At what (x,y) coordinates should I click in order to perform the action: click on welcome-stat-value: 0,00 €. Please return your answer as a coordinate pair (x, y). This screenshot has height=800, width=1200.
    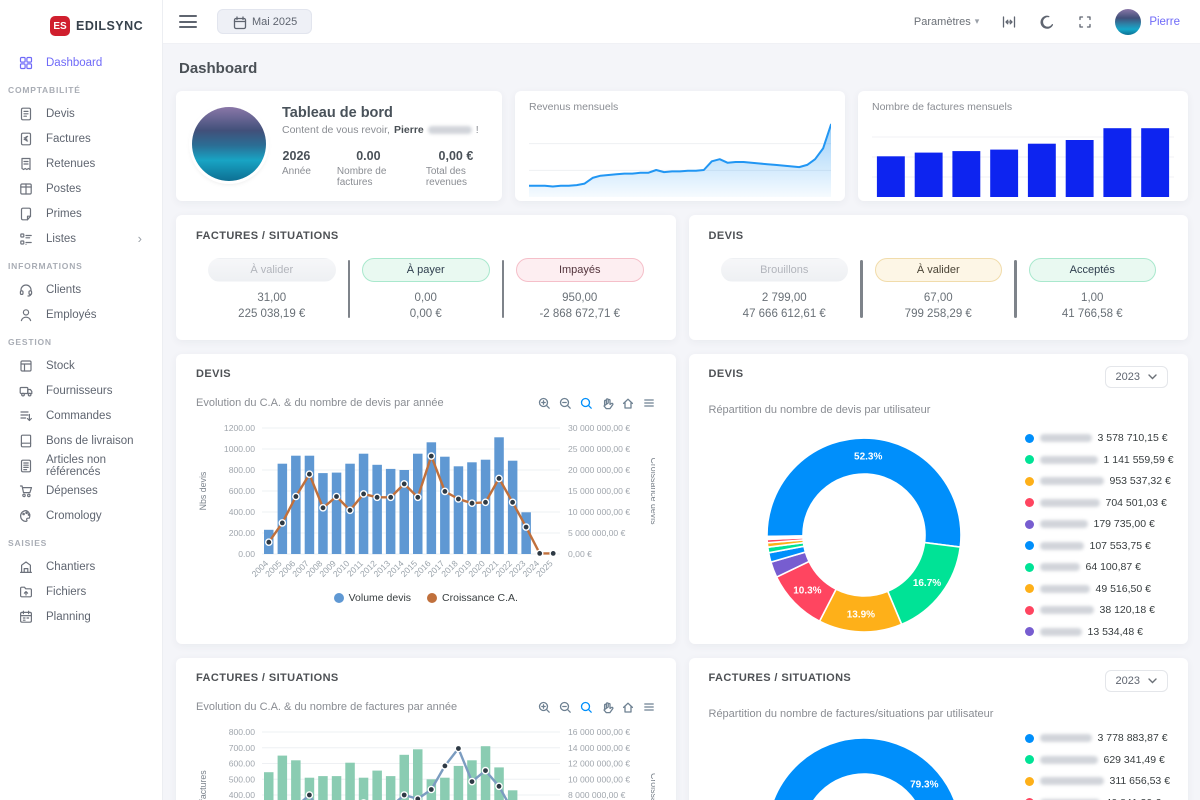
    Looking at the image, I should click on (456, 156).